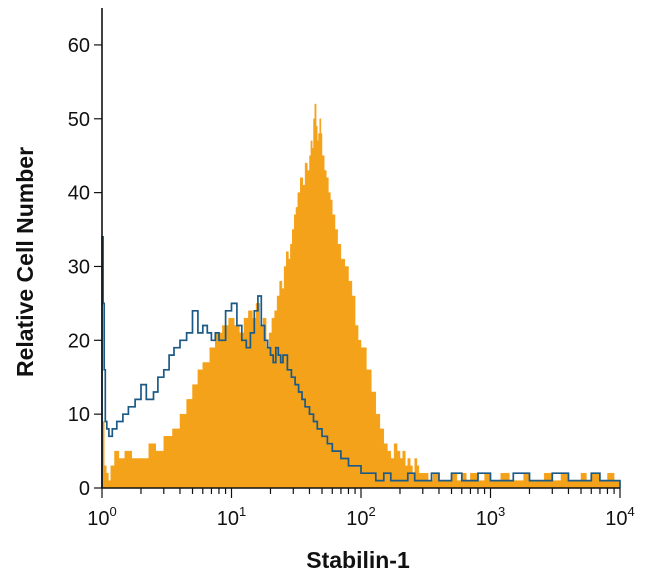 The height and width of the screenshot is (582, 650). What do you see at coordinates (231, 517) in the screenshot?
I see `x-tick-label: 10¹` at bounding box center [231, 517].